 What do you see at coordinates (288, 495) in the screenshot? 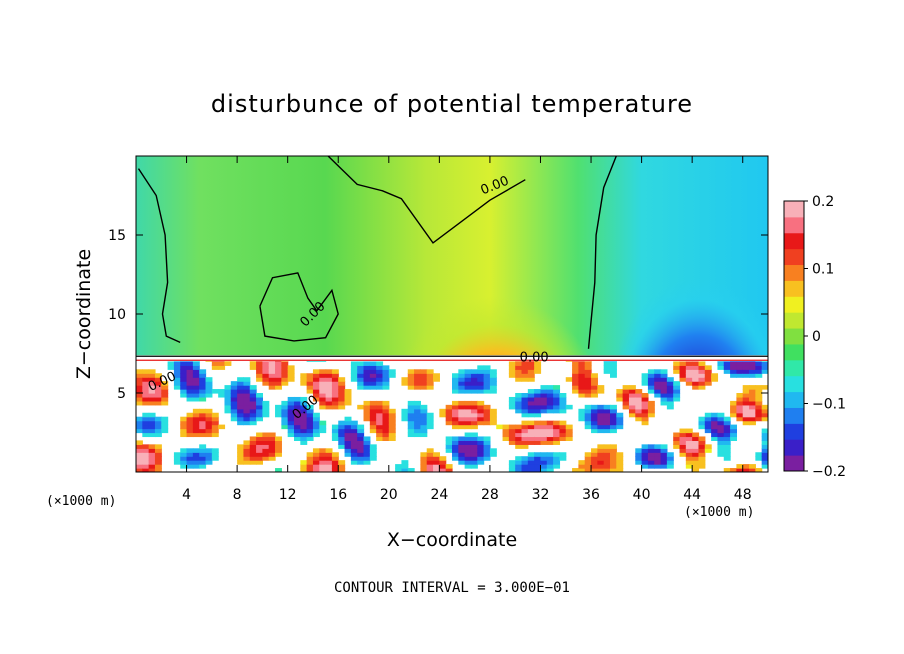
I see `x-tick-label: 12` at bounding box center [288, 495].